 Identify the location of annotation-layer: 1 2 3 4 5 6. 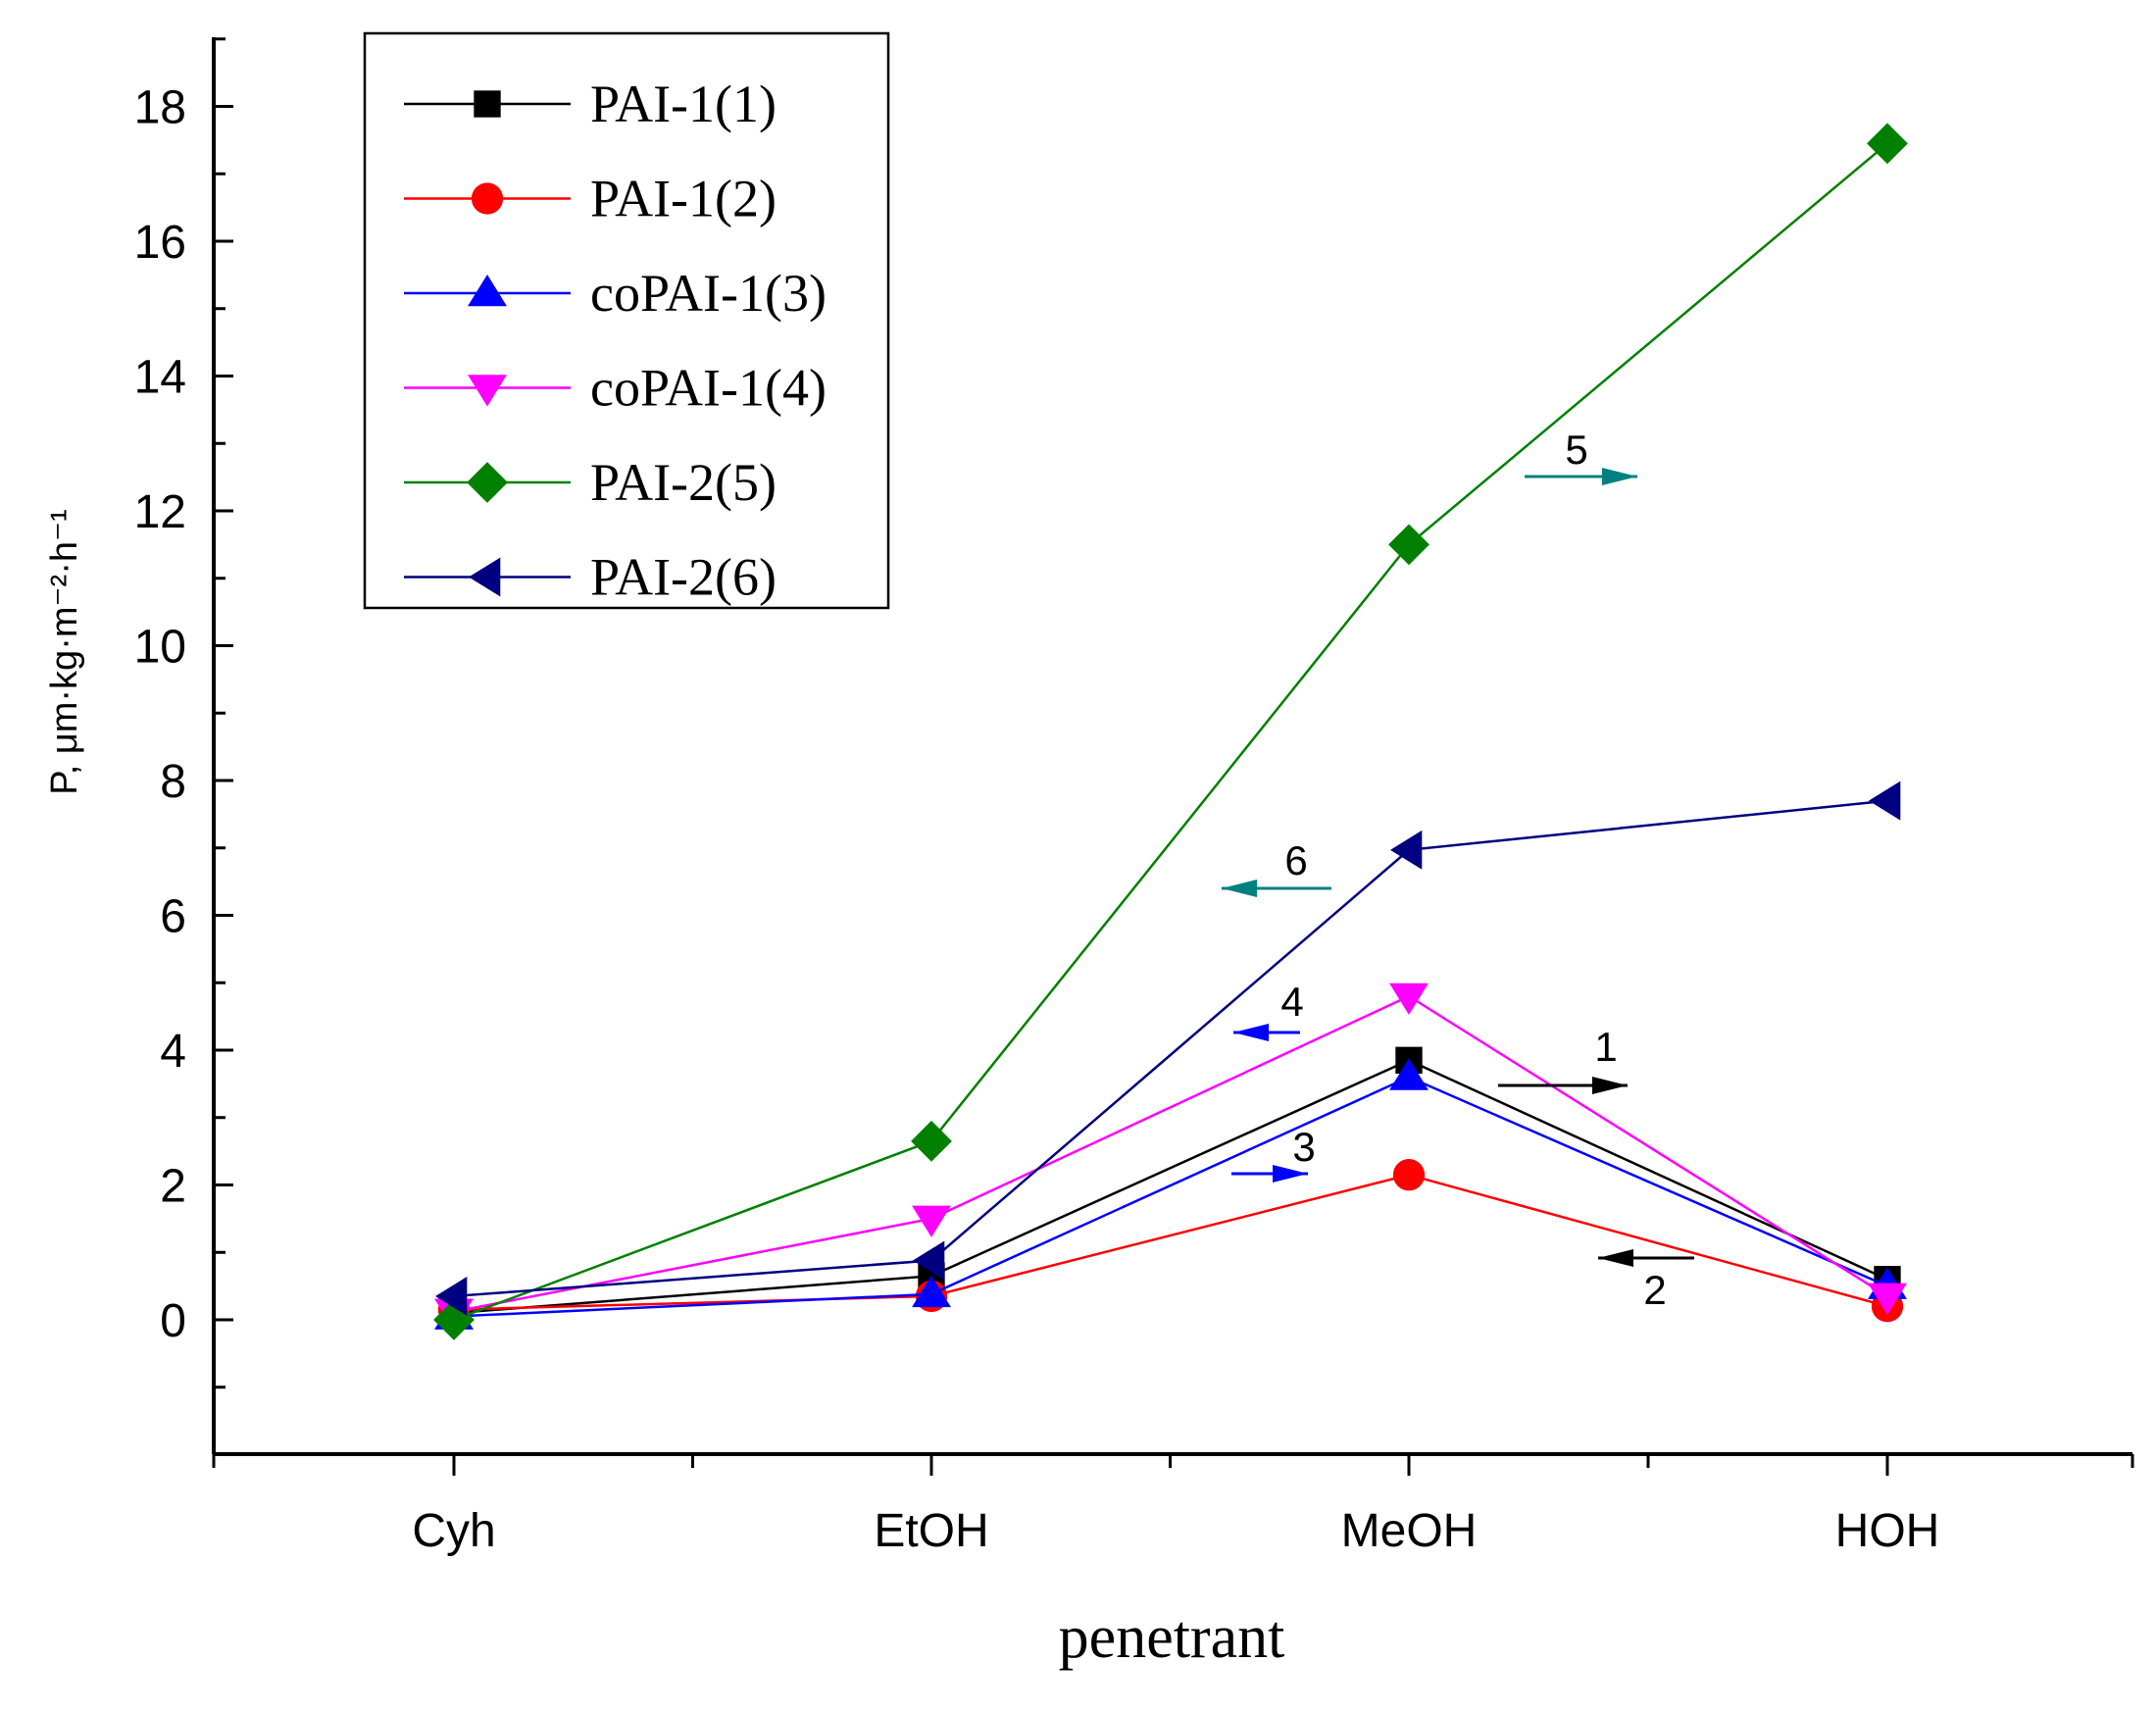
(1458, 870).